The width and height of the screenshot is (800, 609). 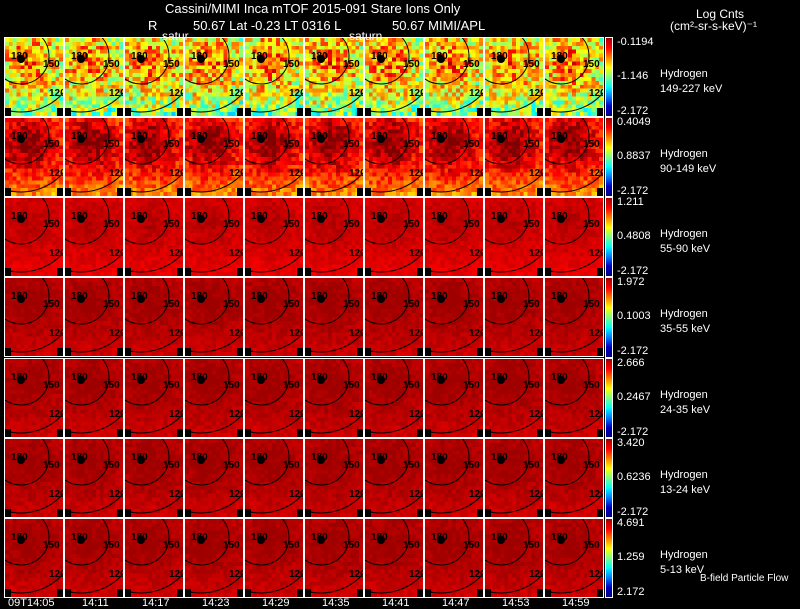 What do you see at coordinates (684, 314) in the screenshot?
I see `row-species-label: Hydrogen` at bounding box center [684, 314].